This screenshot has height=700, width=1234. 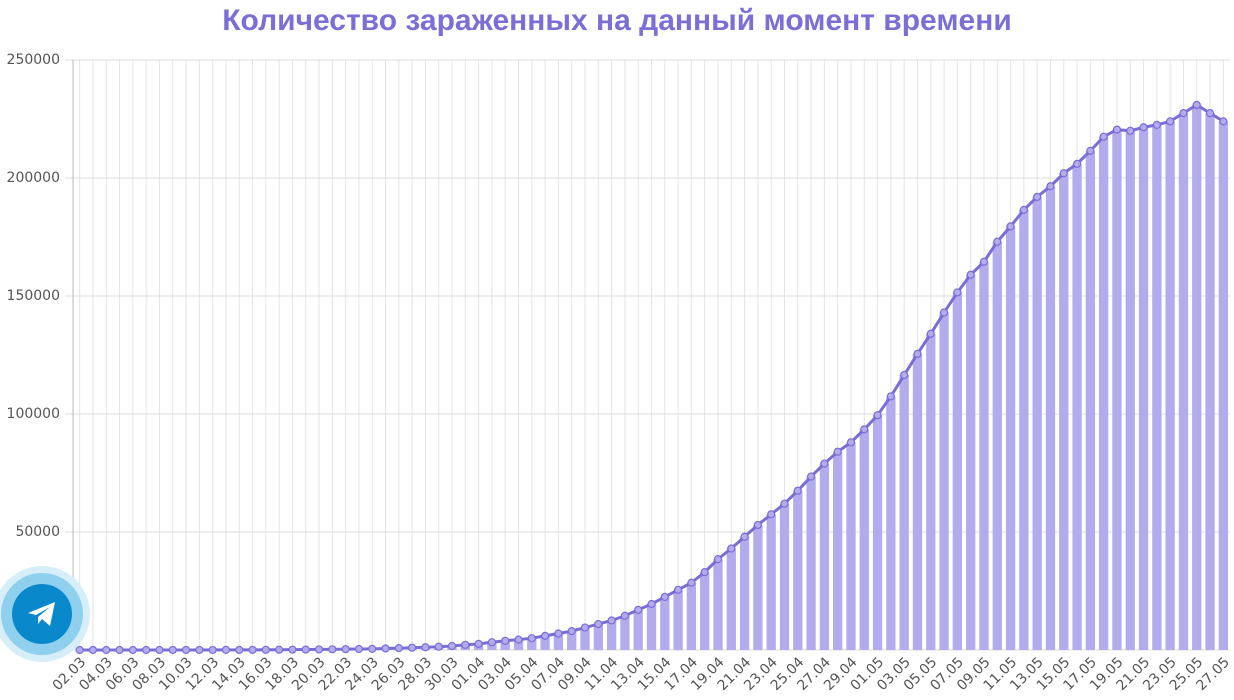 I want to click on telegram-button, so click(x=46, y=614).